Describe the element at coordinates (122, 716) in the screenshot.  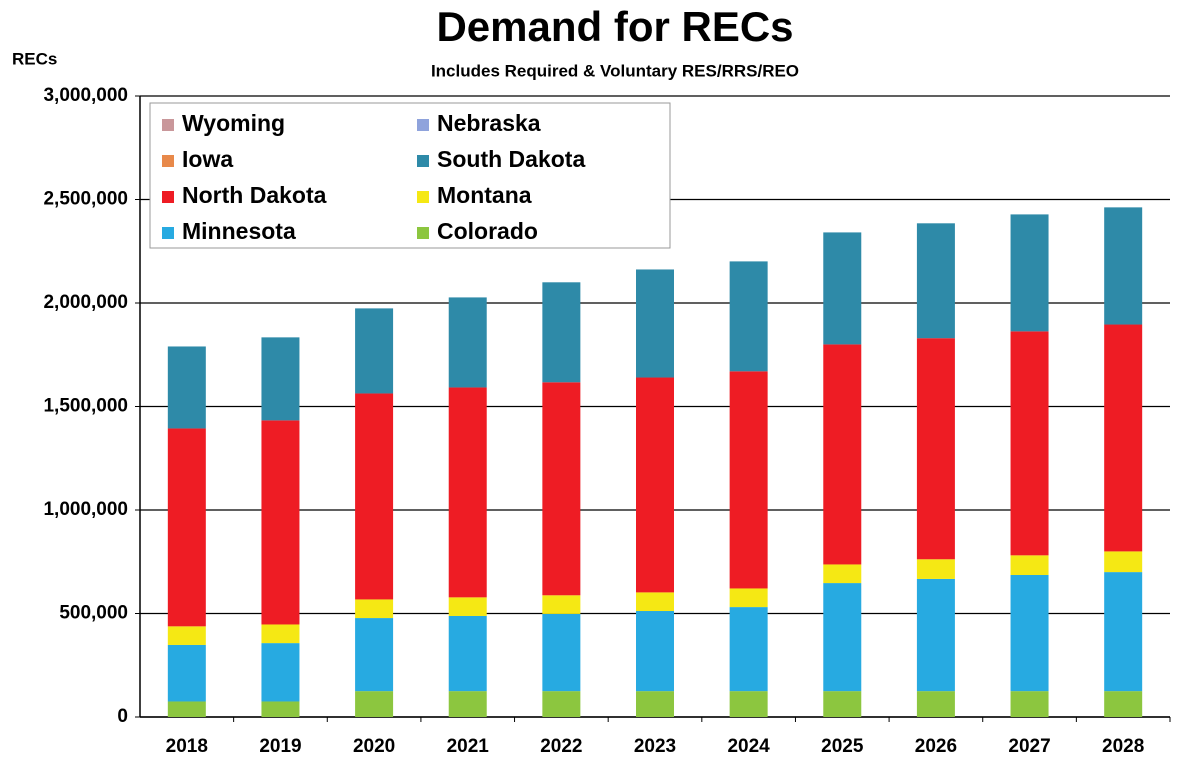
I see `y-tick-label: 0` at that location.